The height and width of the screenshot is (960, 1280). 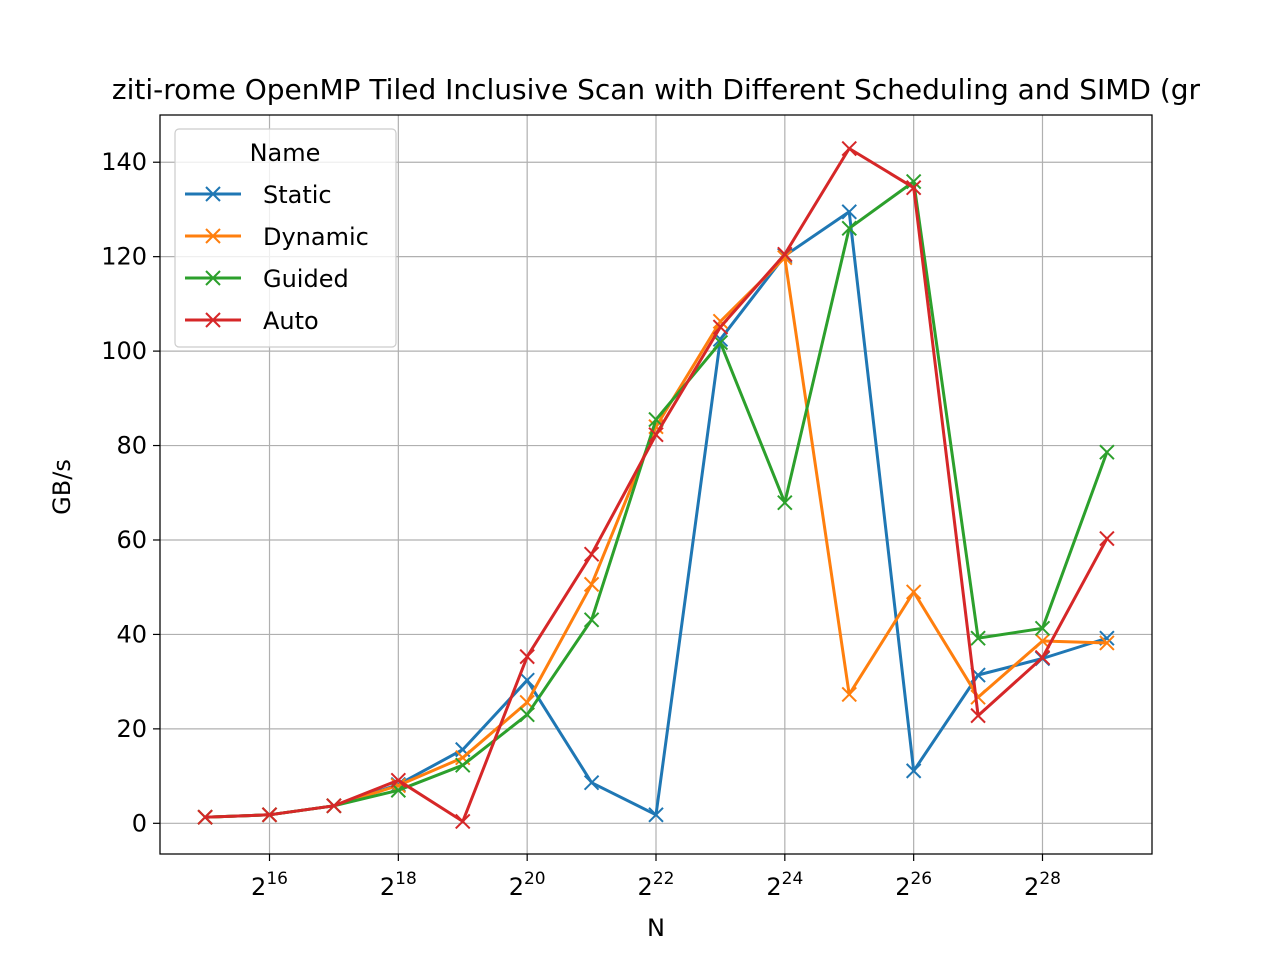 What do you see at coordinates (656, 928) in the screenshot?
I see `x-axis-label: N` at bounding box center [656, 928].